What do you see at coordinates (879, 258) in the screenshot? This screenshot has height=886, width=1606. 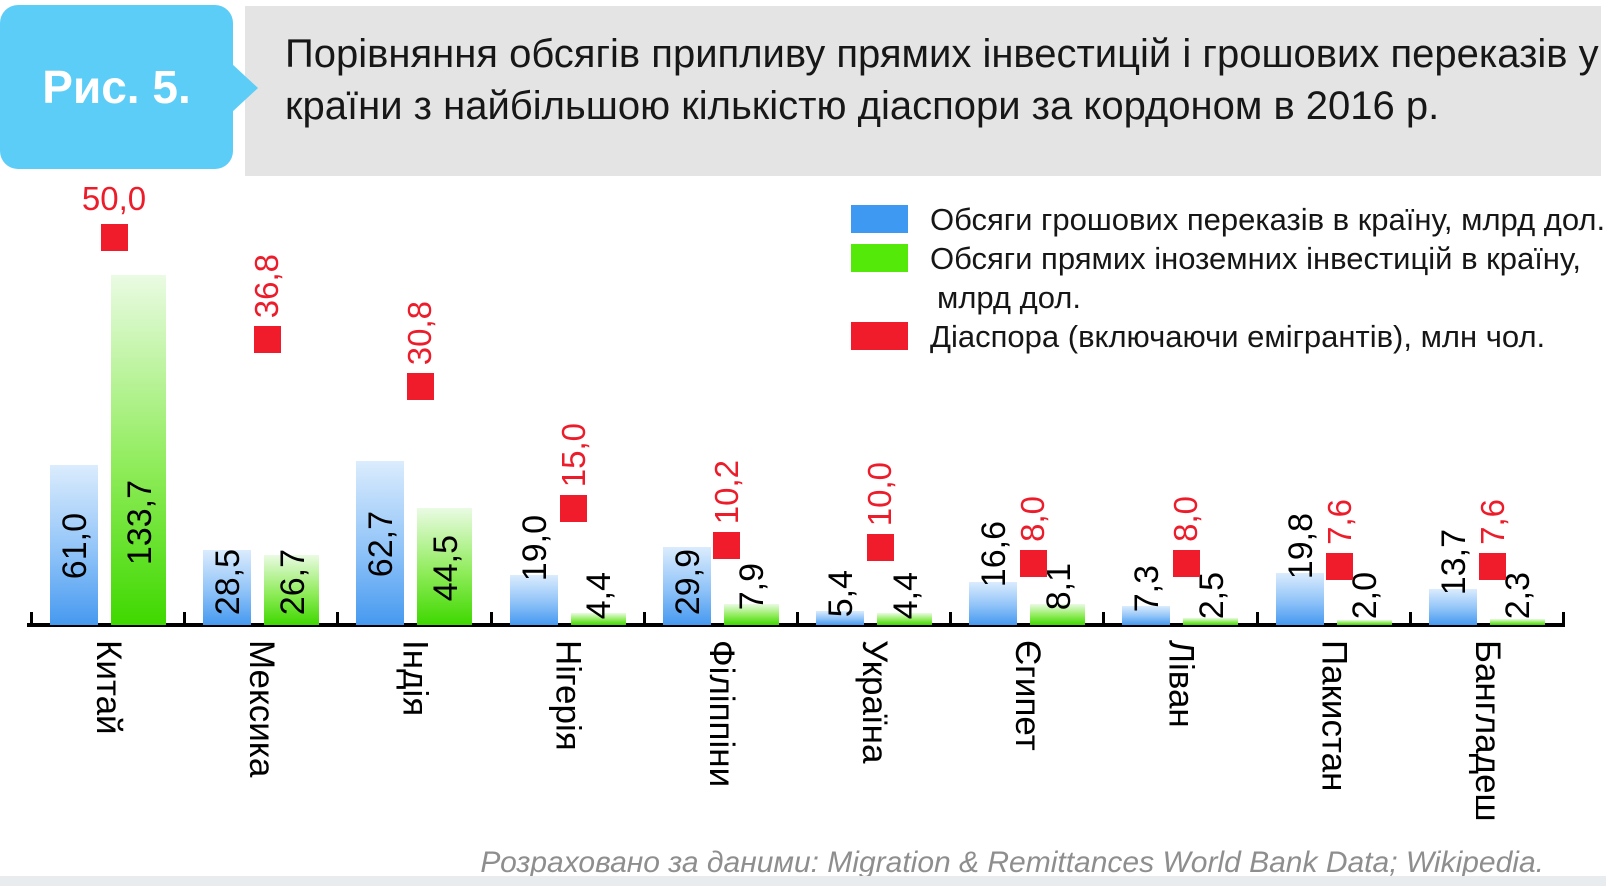 I see `legend-swatch-green-icon` at bounding box center [879, 258].